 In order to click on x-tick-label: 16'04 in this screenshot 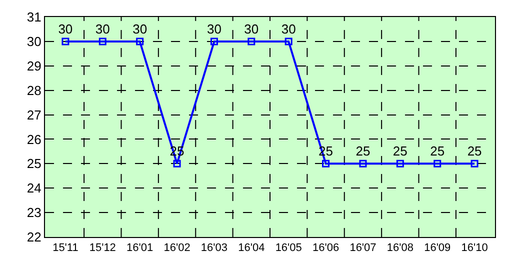, I will do `click(251, 248)`.